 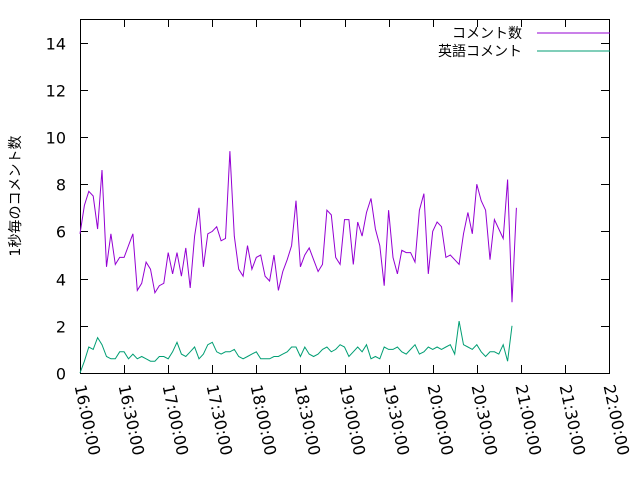 What do you see at coordinates (61, 374) in the screenshot?
I see `y-tick-label: 0` at bounding box center [61, 374].